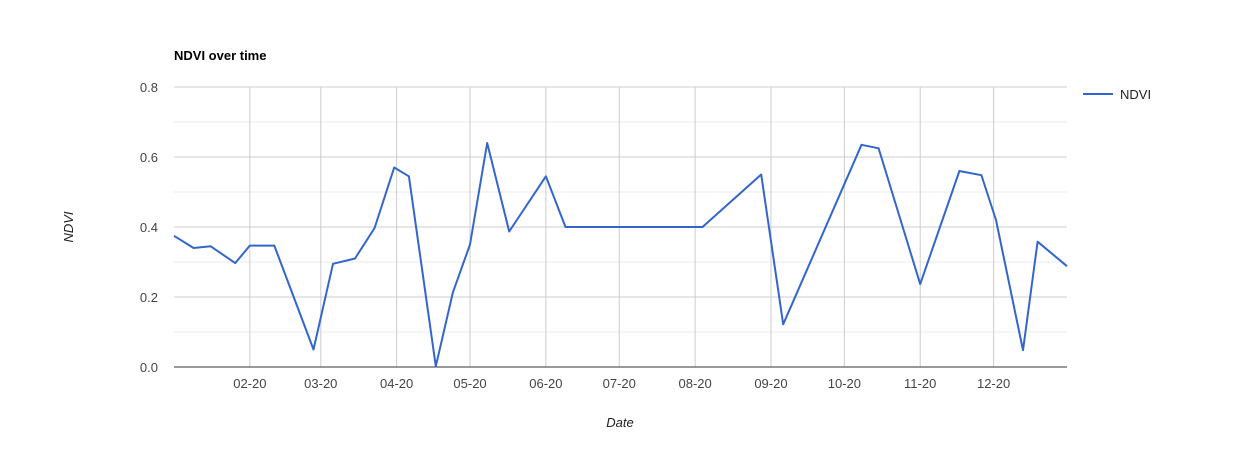 The width and height of the screenshot is (1240, 454). What do you see at coordinates (149, 87) in the screenshot?
I see `y-tick-label: 0.8` at bounding box center [149, 87].